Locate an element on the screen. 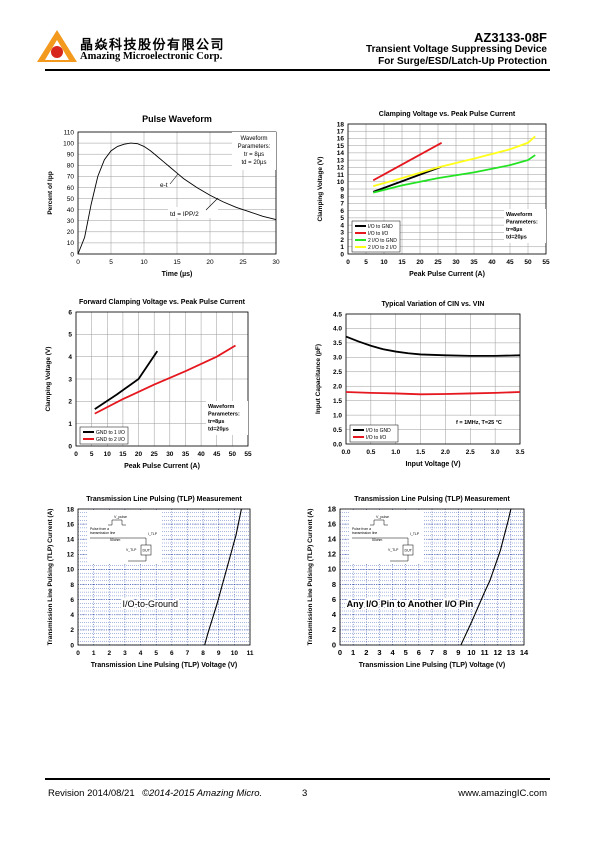 Image resolution: width=595 pixels, height=842 pixels. x-axis-label: Input Voltage (V) is located at coordinates (432, 464).